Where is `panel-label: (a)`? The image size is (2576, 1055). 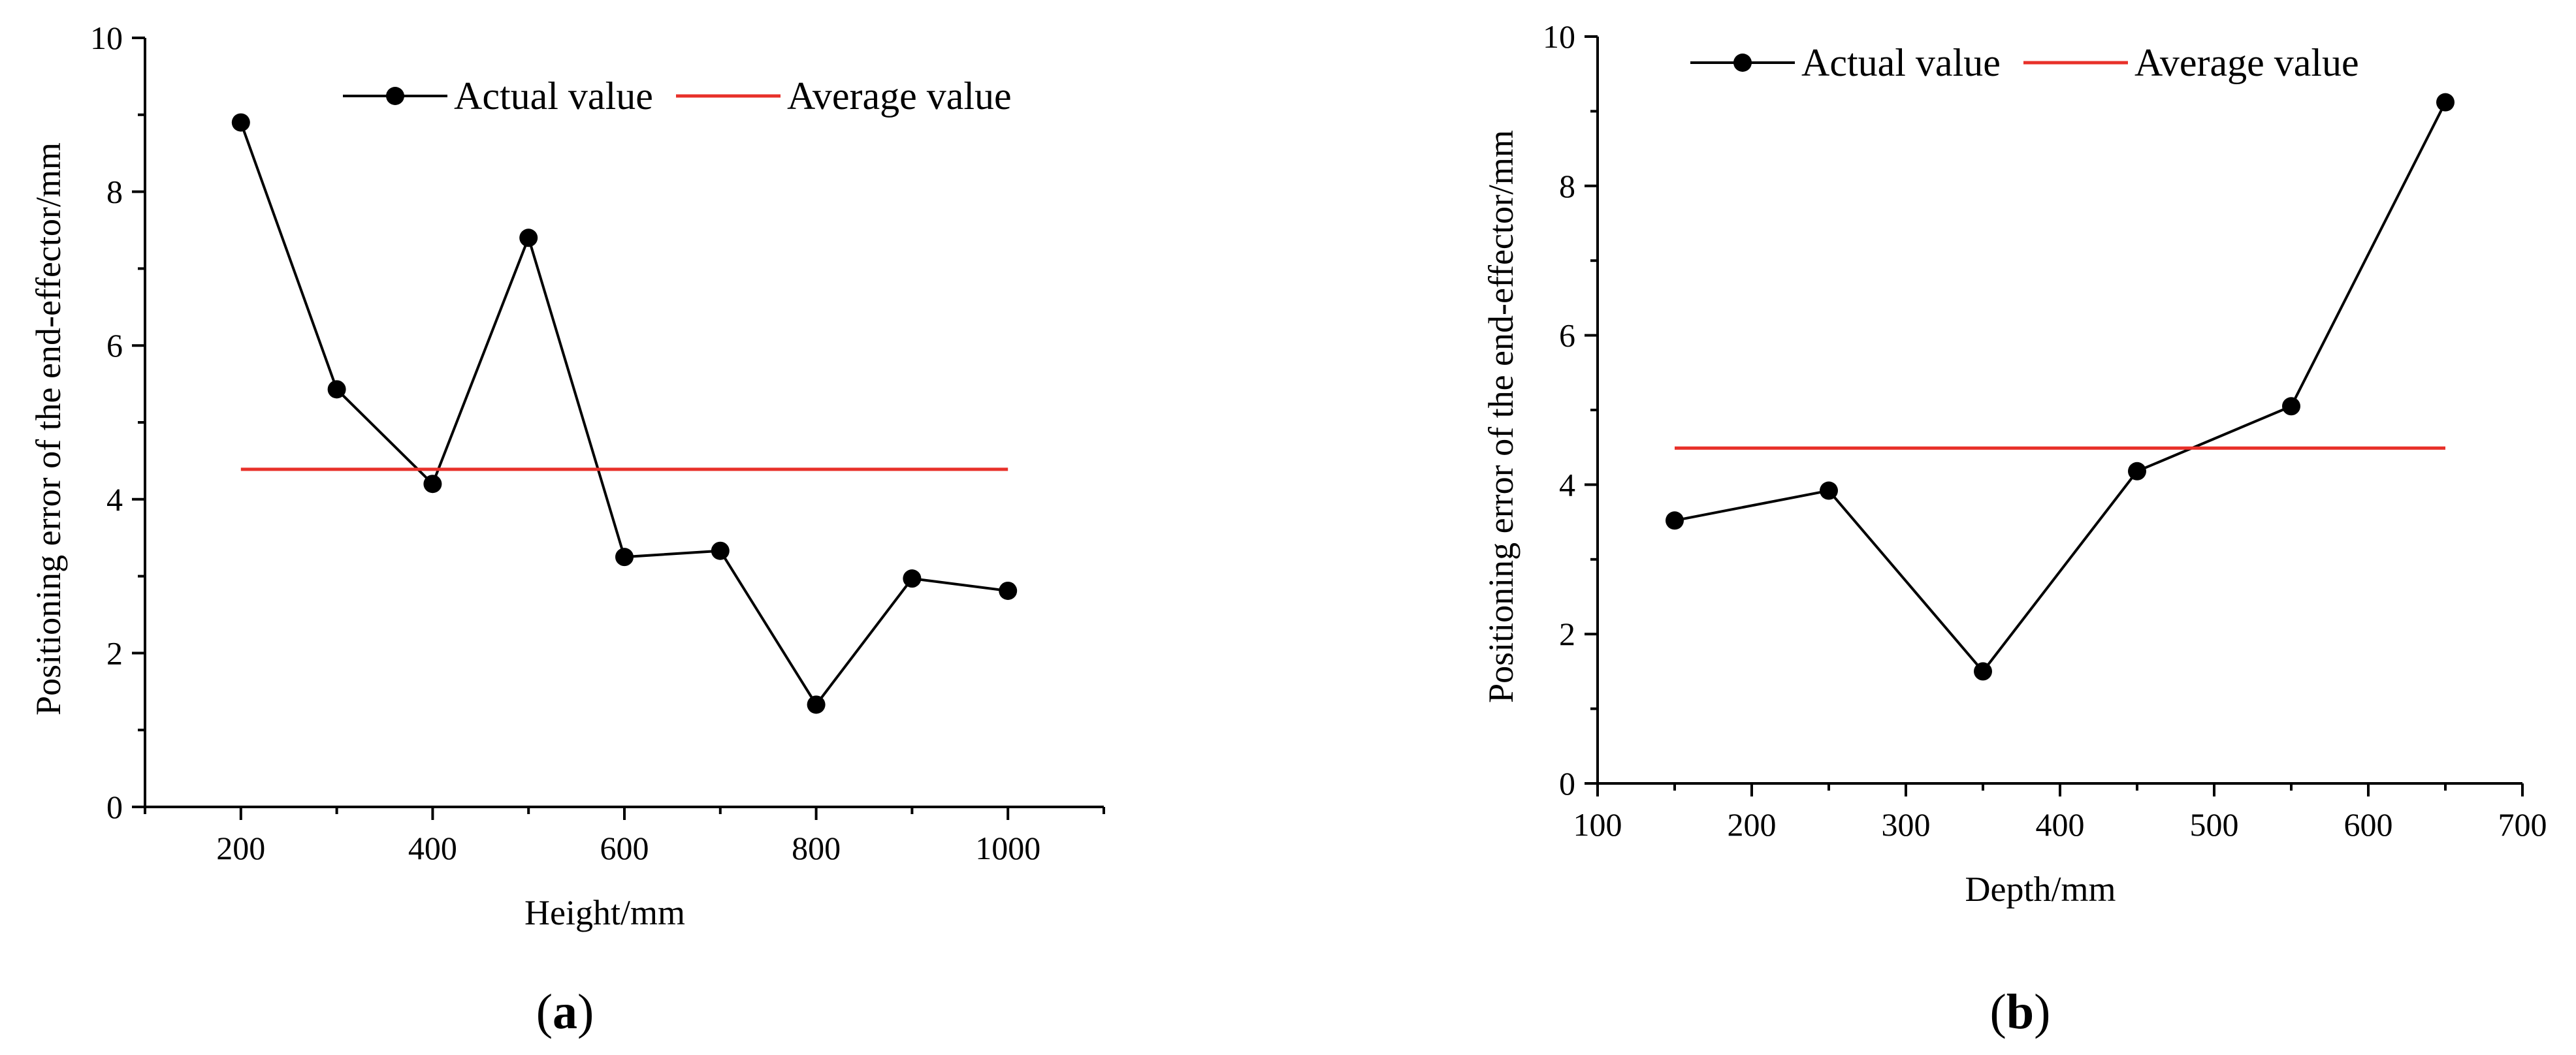 panel-label: (a) is located at coordinates (565, 1011).